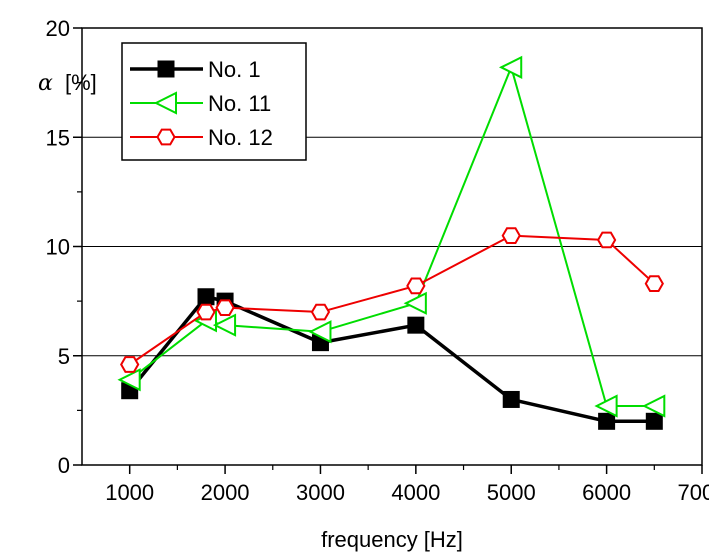 The width and height of the screenshot is (709, 554). I want to click on legend-item-no-1: No. 1, so click(195, 69).